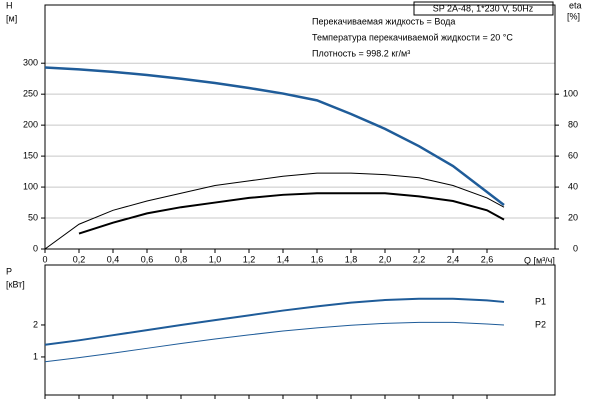  What do you see at coordinates (33, 217) in the screenshot?
I see `y-tick-label: 50` at bounding box center [33, 217].